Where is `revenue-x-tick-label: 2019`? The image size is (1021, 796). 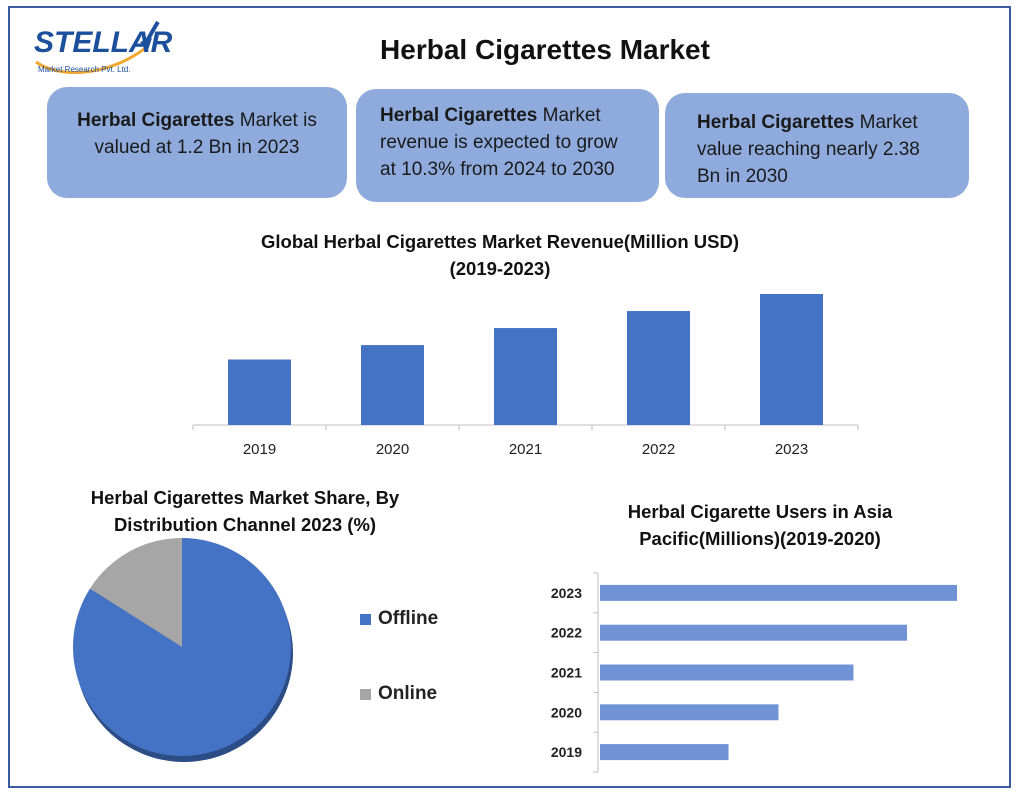 revenue-x-tick-label: 2019 is located at coordinates (259, 449).